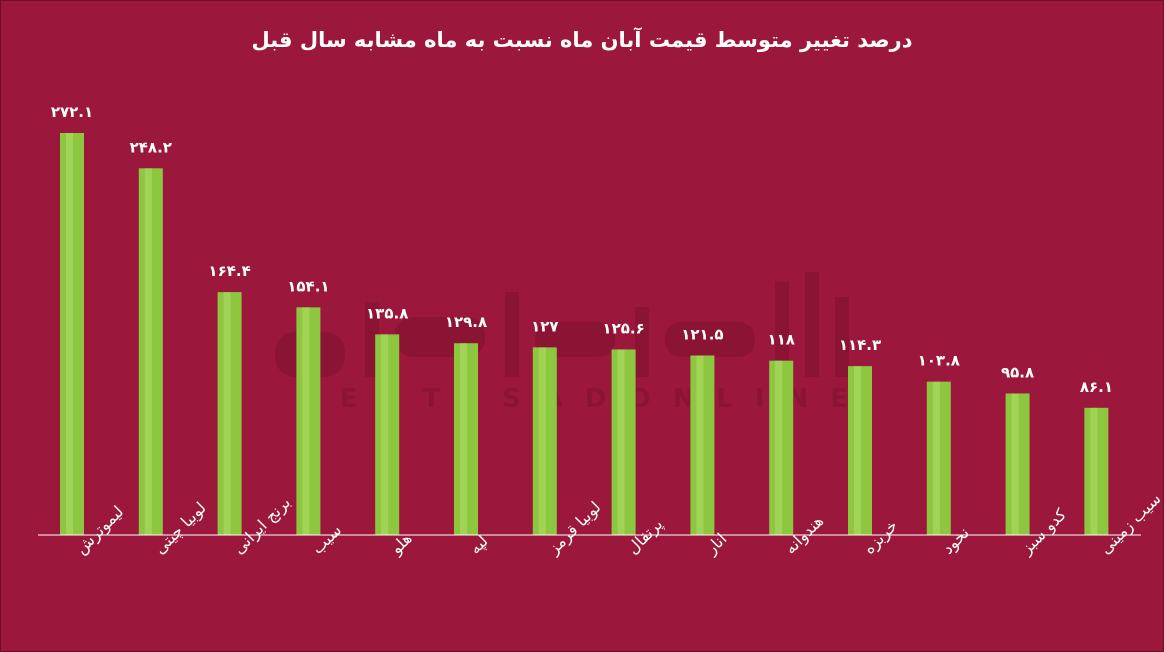 The height and width of the screenshot is (652, 1164). Describe the element at coordinates (780, 340) in the screenshot. I see `value-label-10: ۱۱۸` at that location.